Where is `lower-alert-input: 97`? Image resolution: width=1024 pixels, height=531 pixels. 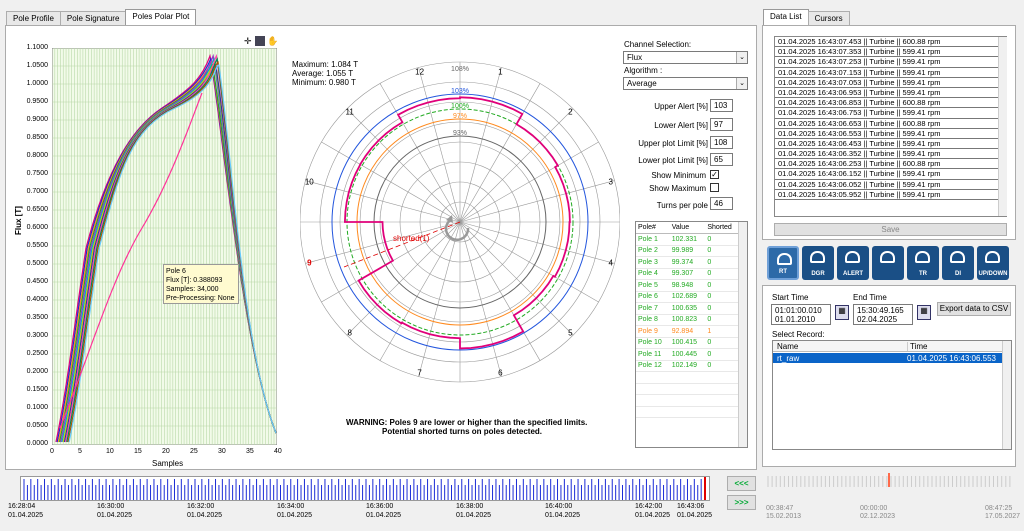
lower-alert-input: 97 is located at coordinates (721, 124).